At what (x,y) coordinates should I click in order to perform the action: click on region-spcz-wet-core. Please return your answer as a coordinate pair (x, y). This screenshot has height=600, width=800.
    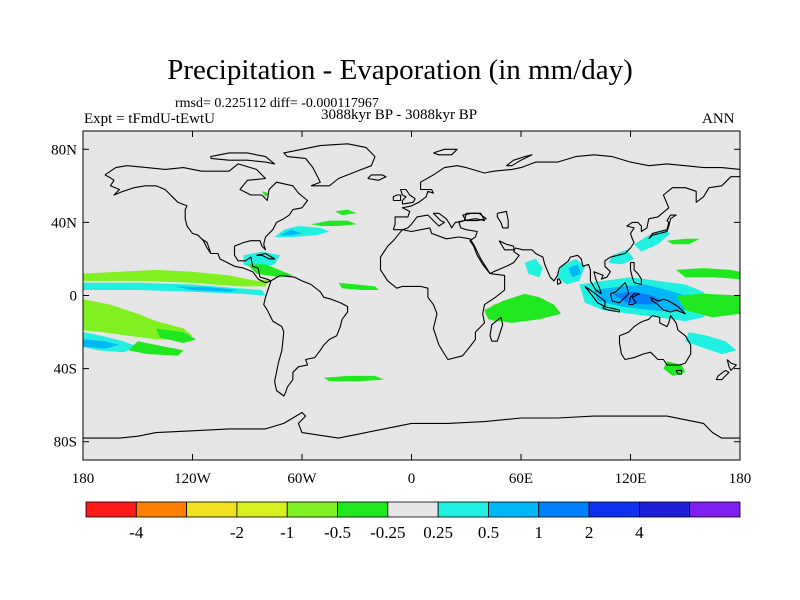
    Looking at the image, I should click on (101, 344).